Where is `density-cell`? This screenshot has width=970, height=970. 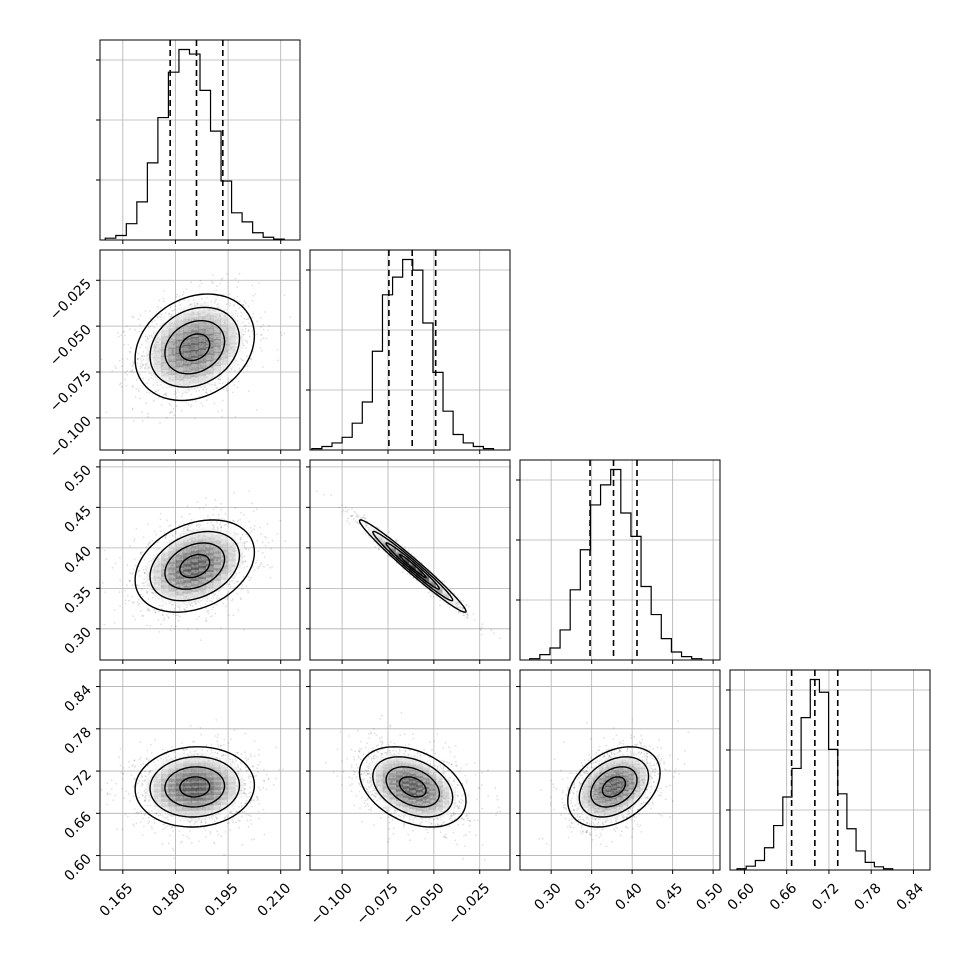
density-cell is located at coordinates (232, 535).